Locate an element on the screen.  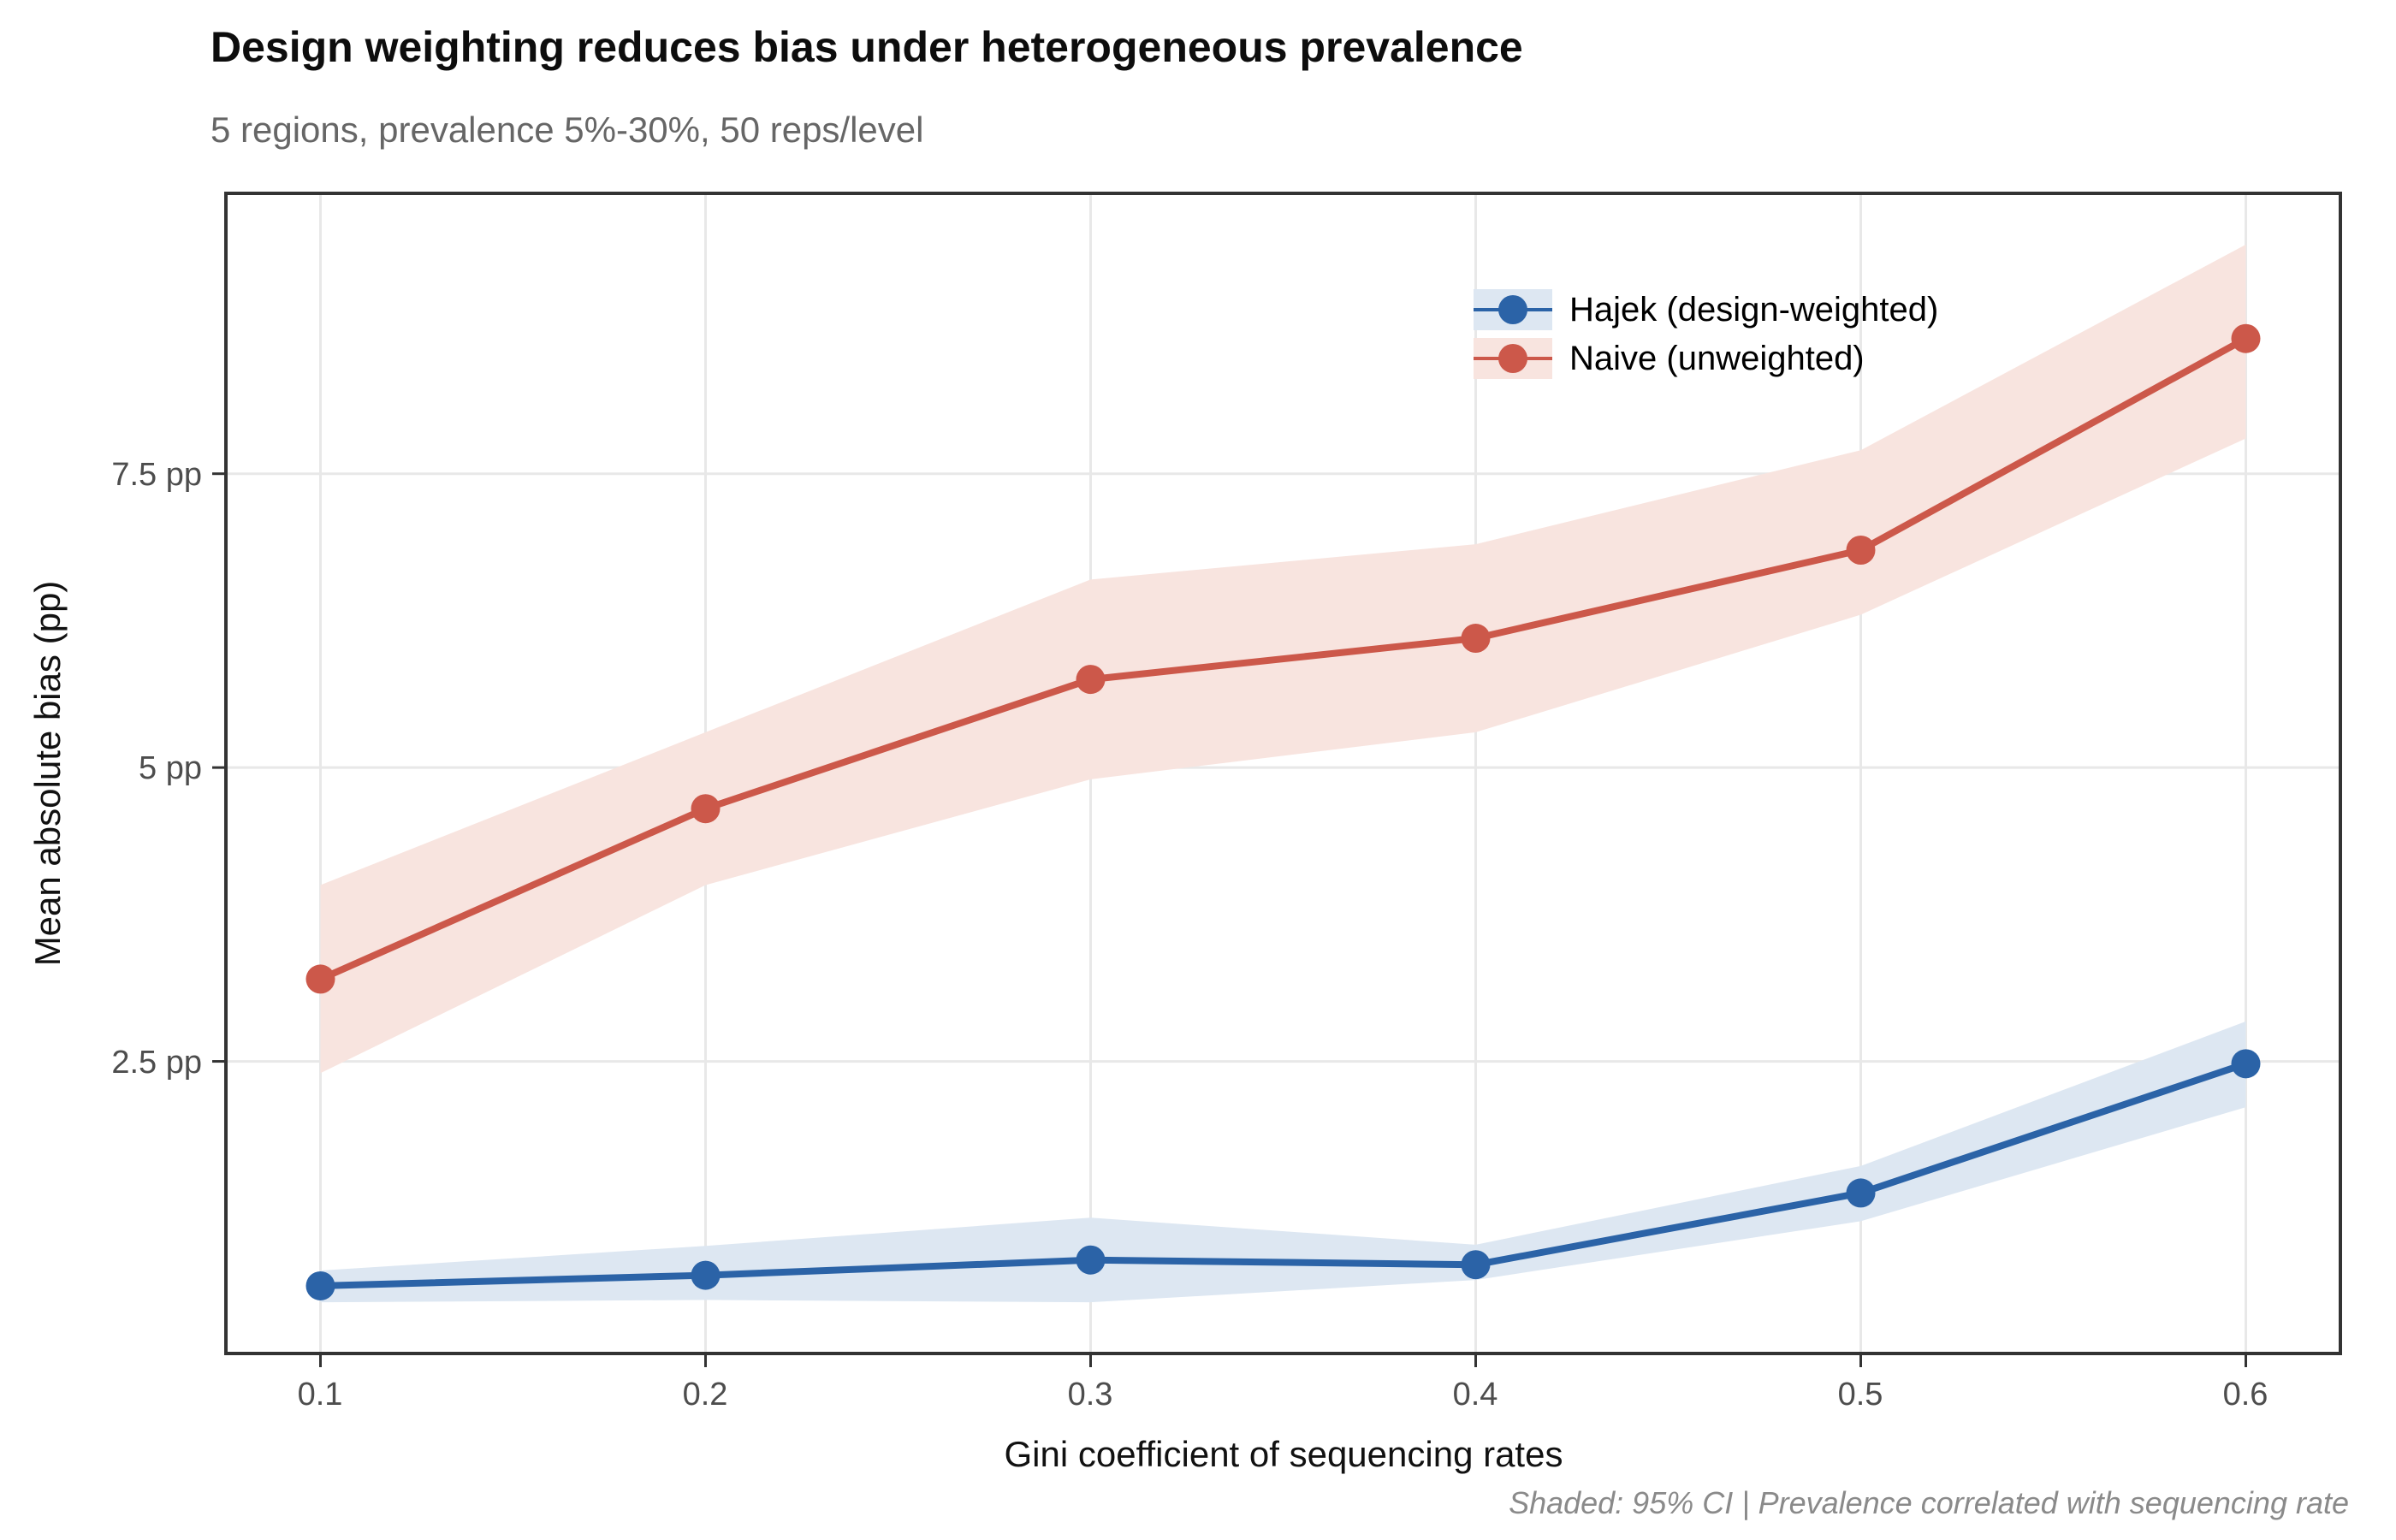
y-tick-label-5pp: 5 pp is located at coordinates (170, 768).